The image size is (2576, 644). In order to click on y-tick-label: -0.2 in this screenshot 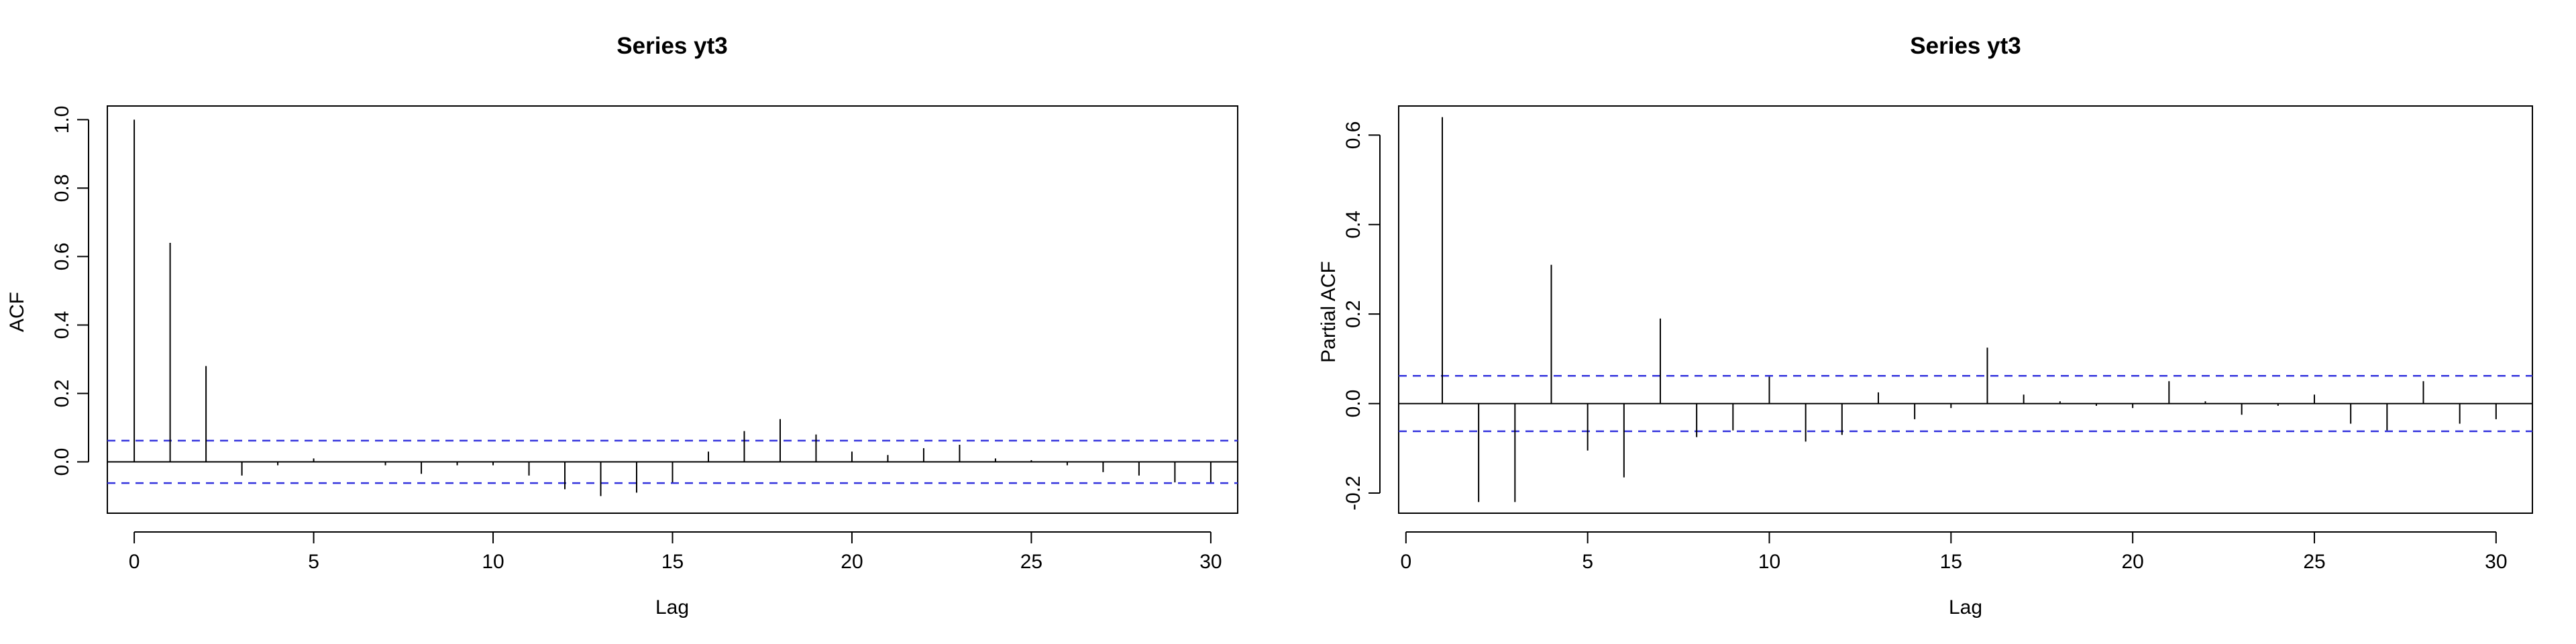, I will do `click(1353, 493)`.